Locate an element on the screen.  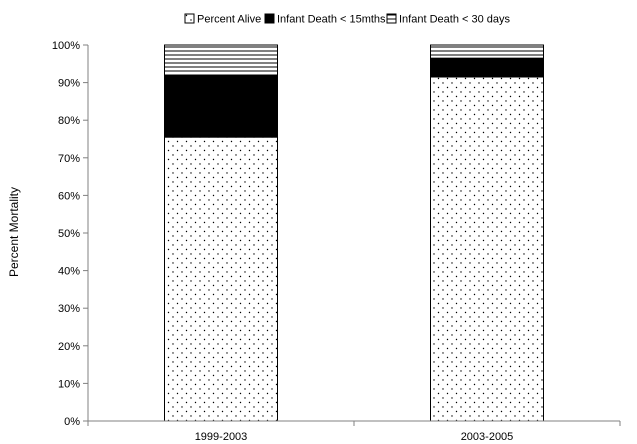
y-axis-title: Percent Mortality is located at coordinates (14, 232).